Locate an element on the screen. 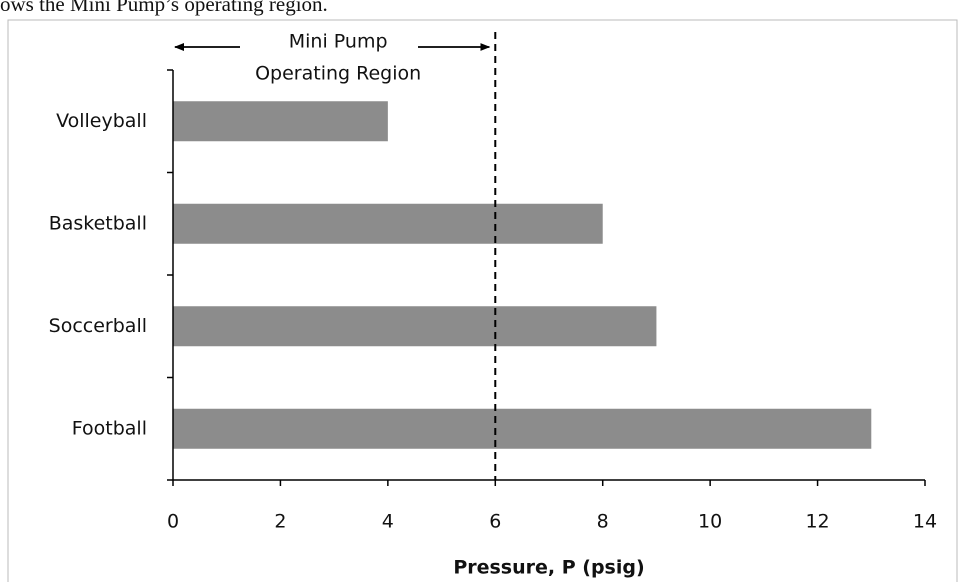 Image resolution: width=958 pixels, height=582 pixels. caption-background is located at coordinates (479, 9).